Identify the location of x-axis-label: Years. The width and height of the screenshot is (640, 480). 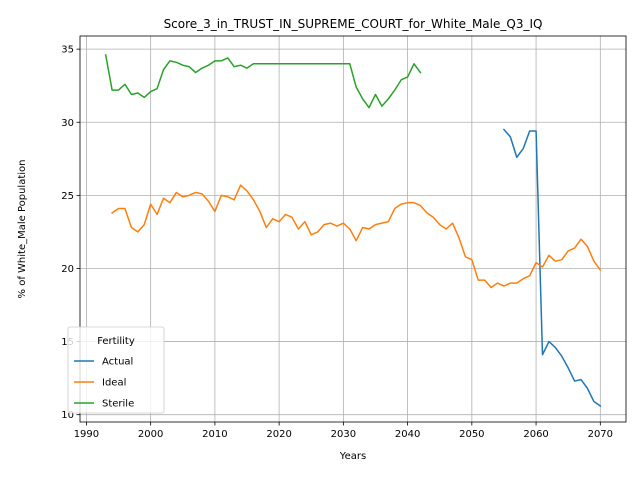
(352, 456).